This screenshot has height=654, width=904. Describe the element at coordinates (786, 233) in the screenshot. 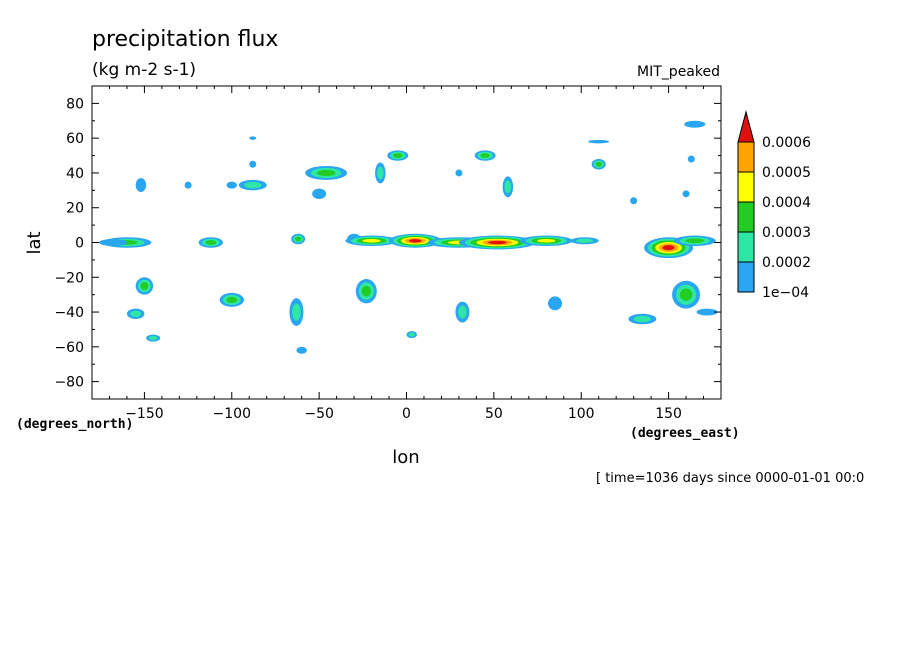

I see `colorbar-label: 0.0003` at that location.